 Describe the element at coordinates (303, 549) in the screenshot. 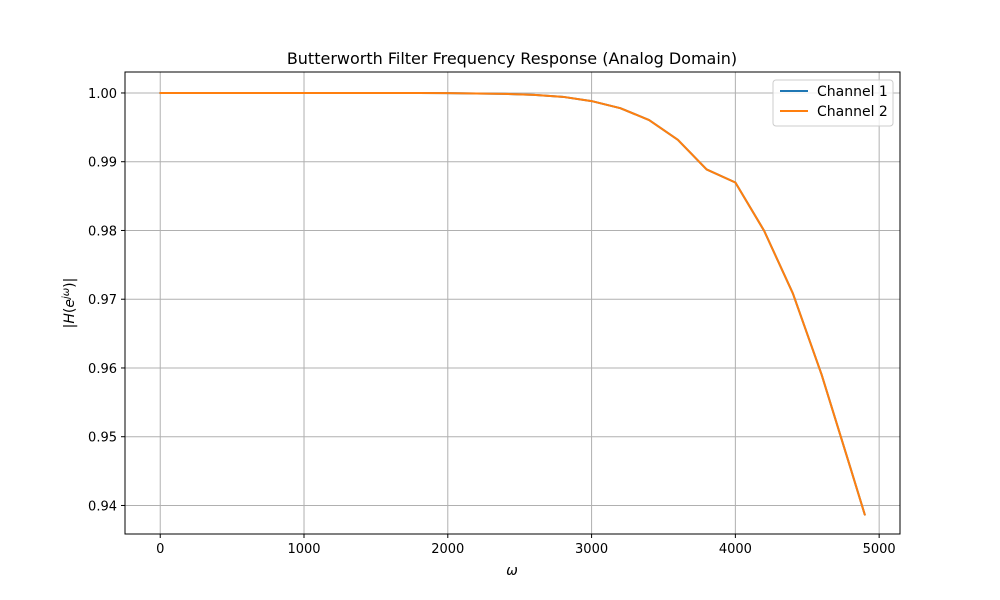

I see `x-tick-label: 1000` at that location.